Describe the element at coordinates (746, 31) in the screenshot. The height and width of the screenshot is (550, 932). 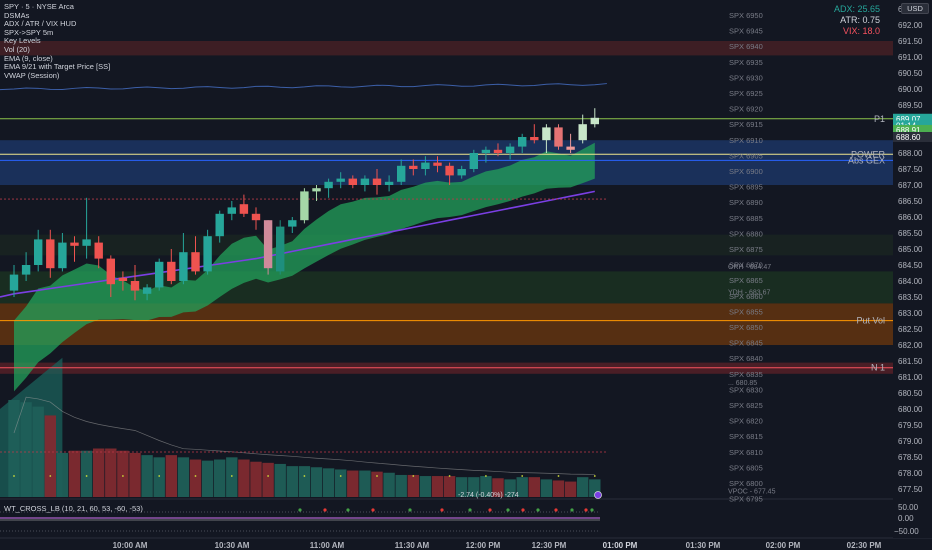
I see `spx-level-label: SPX 6945` at that location.